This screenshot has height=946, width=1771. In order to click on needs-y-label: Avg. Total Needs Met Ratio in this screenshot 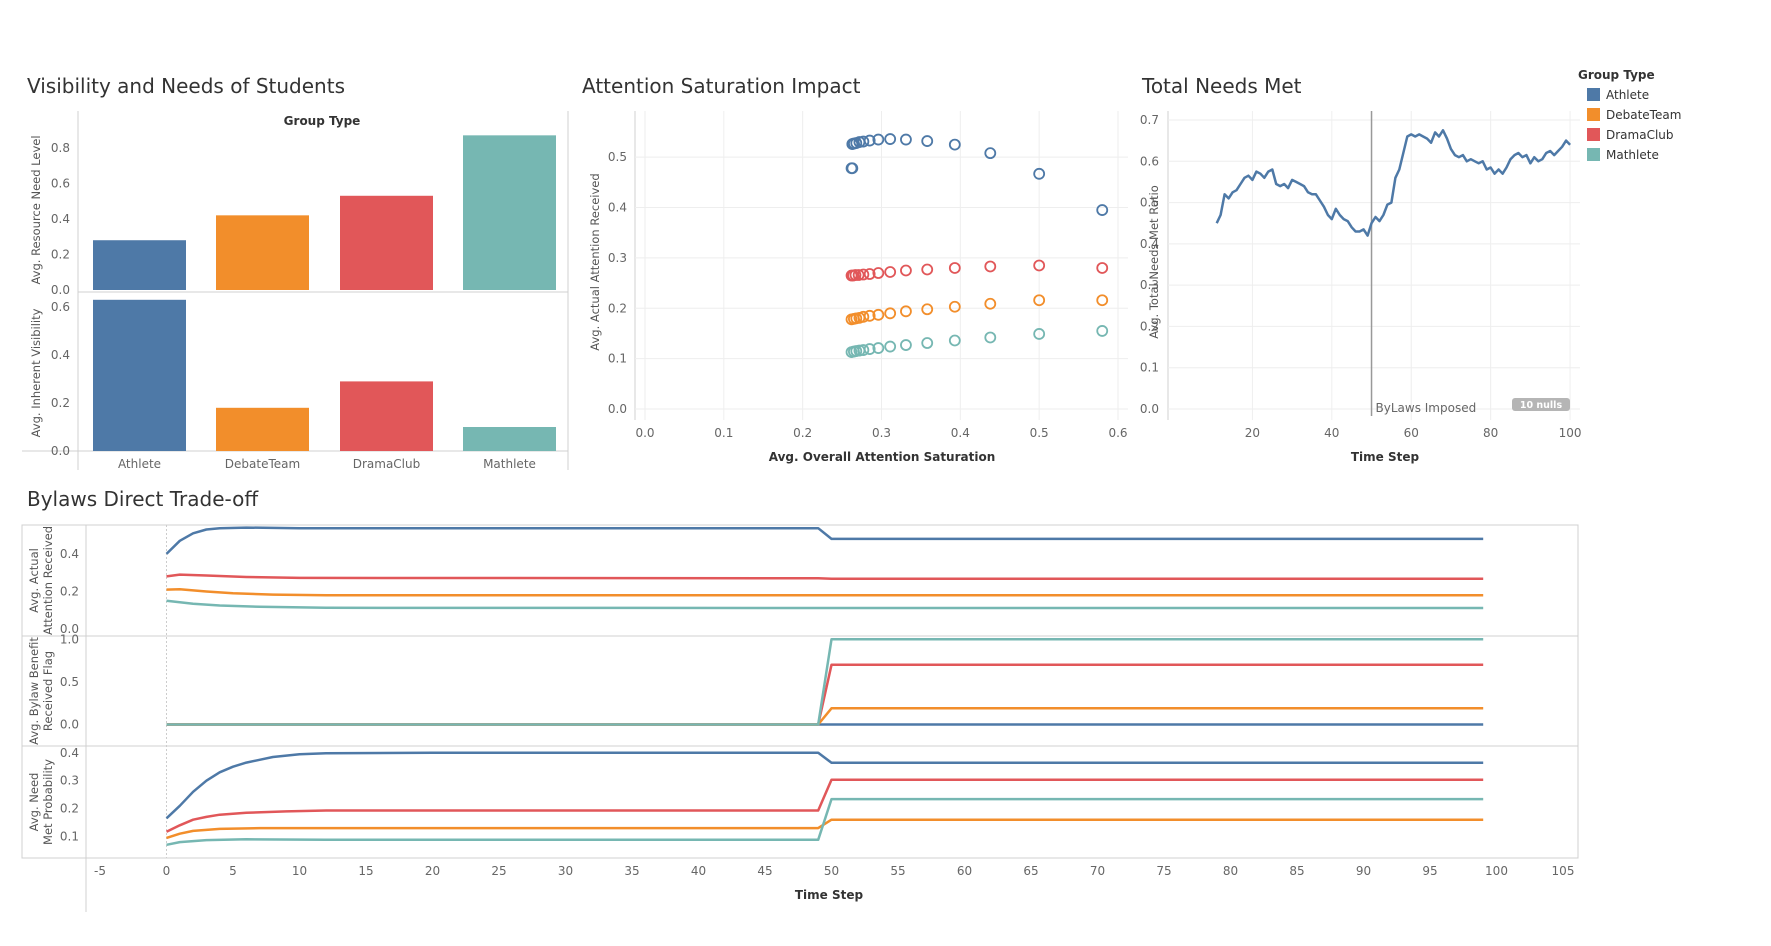, I will do `click(1154, 262)`.